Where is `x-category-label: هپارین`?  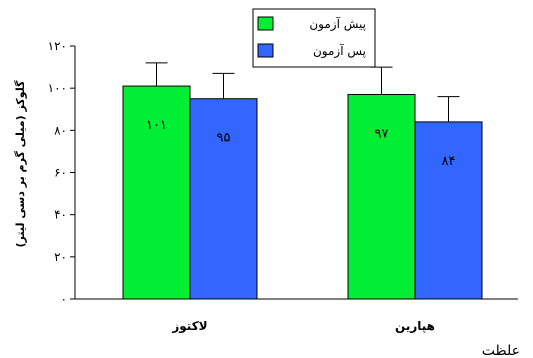
x-category-label: هپارین is located at coordinates (415, 326).